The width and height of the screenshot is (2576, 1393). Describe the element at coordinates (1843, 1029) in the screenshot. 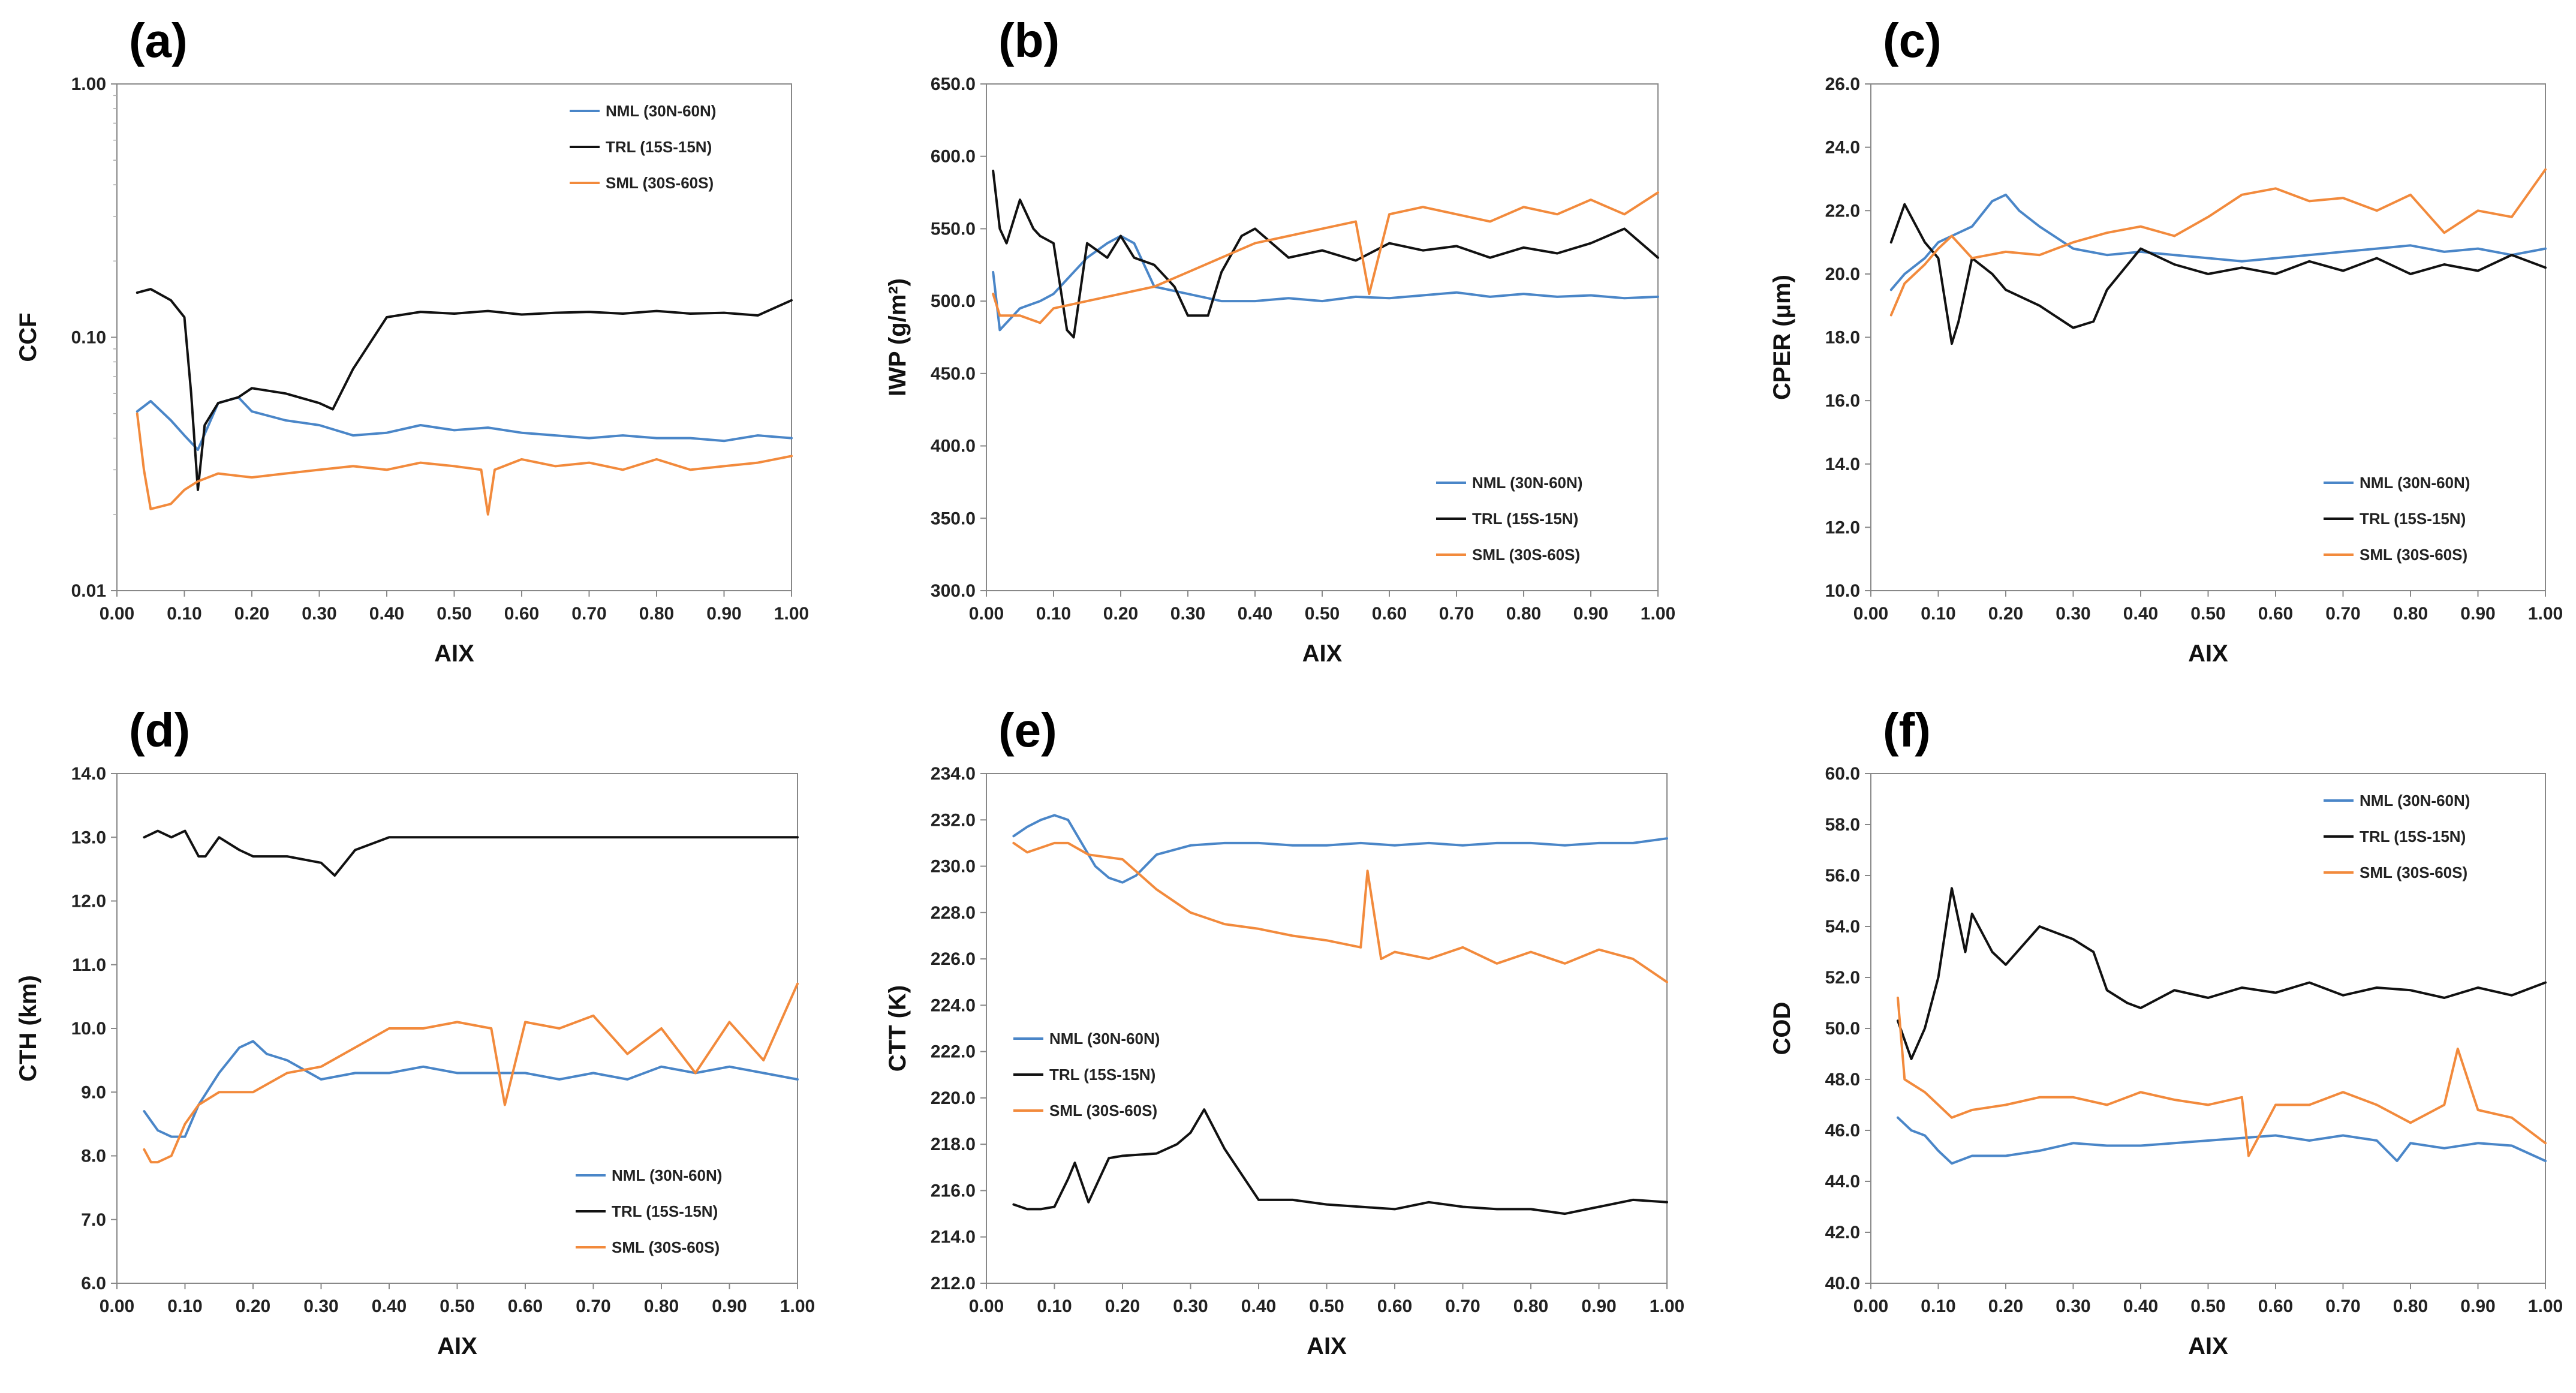

I see `y-tick-label: 50.0` at that location.